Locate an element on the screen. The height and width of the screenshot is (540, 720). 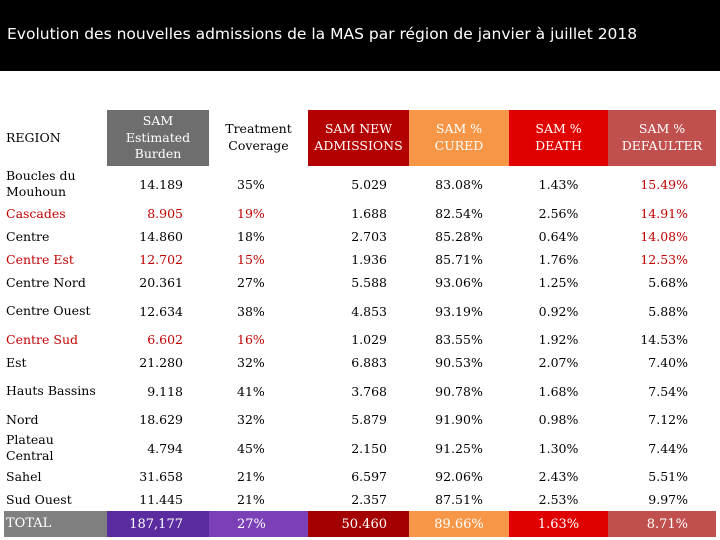
new-admissions-cell: 2.150 is located at coordinates (369, 448).